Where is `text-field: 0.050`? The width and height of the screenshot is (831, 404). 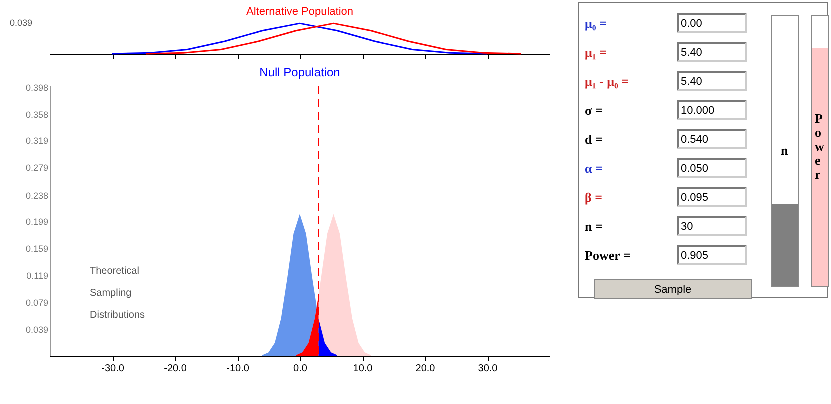
text-field: 0.050 is located at coordinates (712, 168).